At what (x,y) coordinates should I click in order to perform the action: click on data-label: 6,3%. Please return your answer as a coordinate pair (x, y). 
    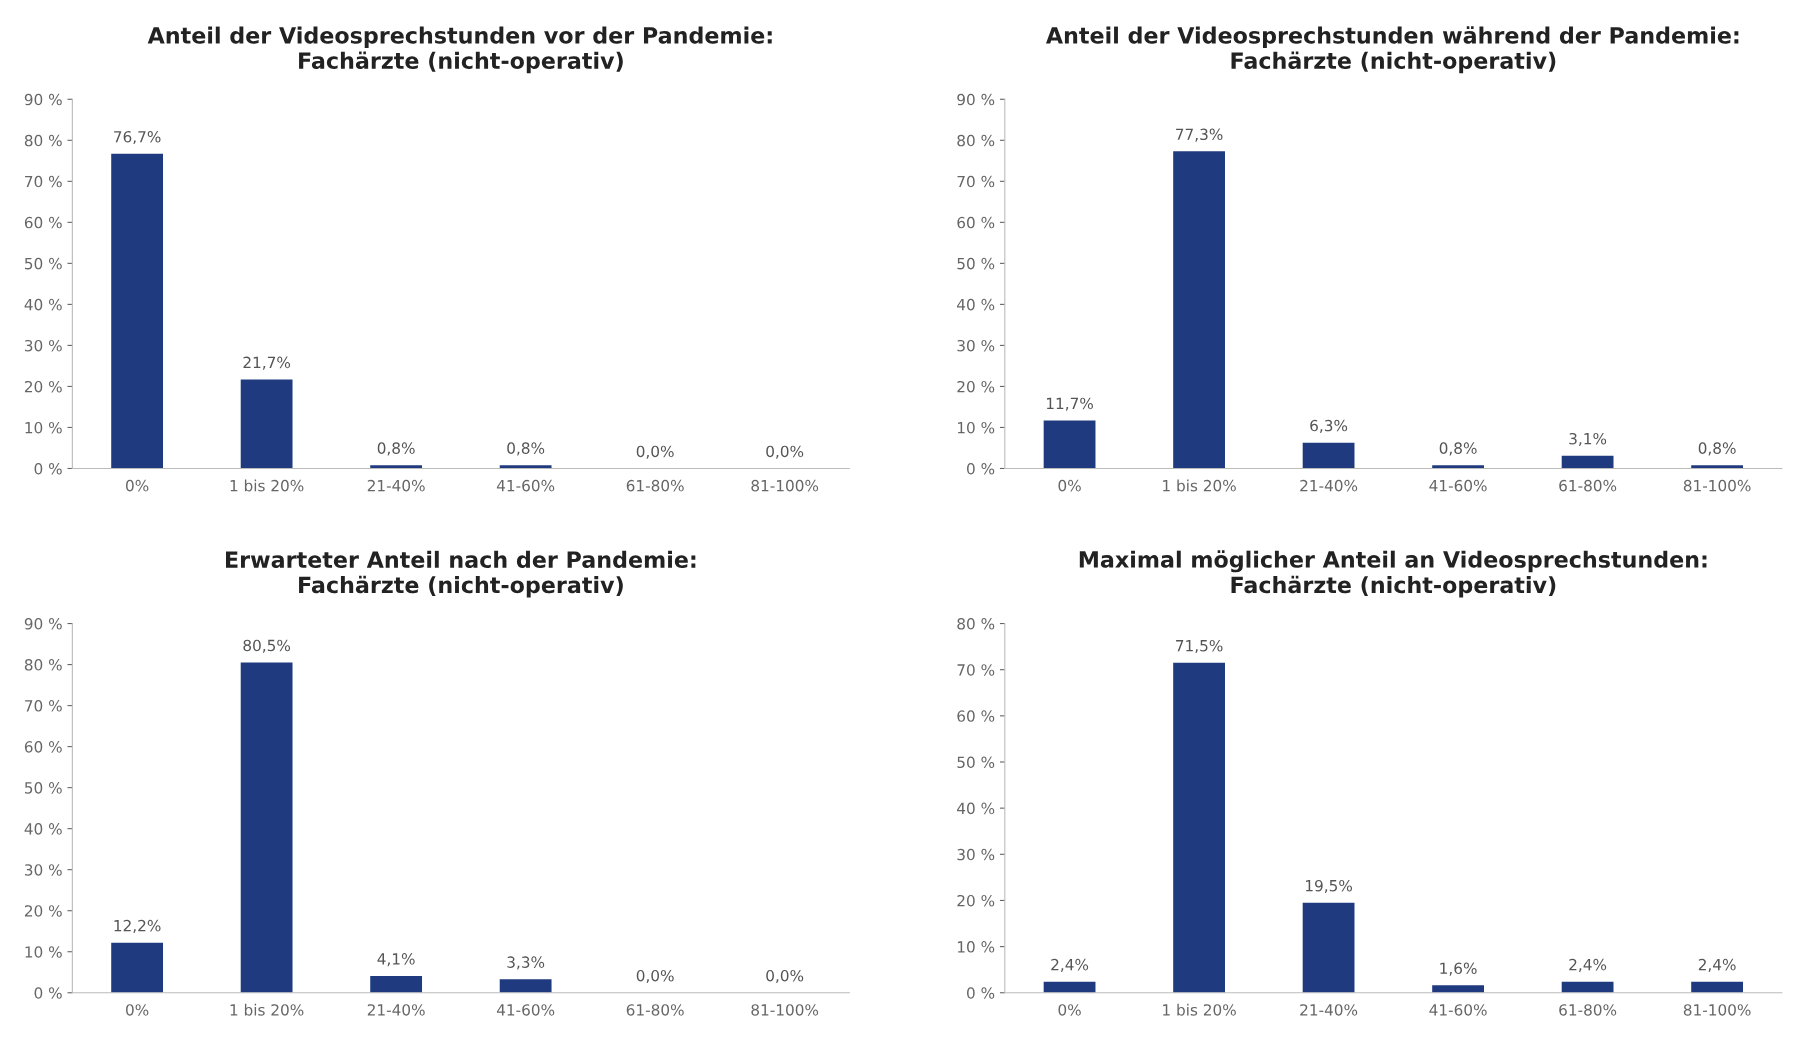
    Looking at the image, I should click on (1329, 426).